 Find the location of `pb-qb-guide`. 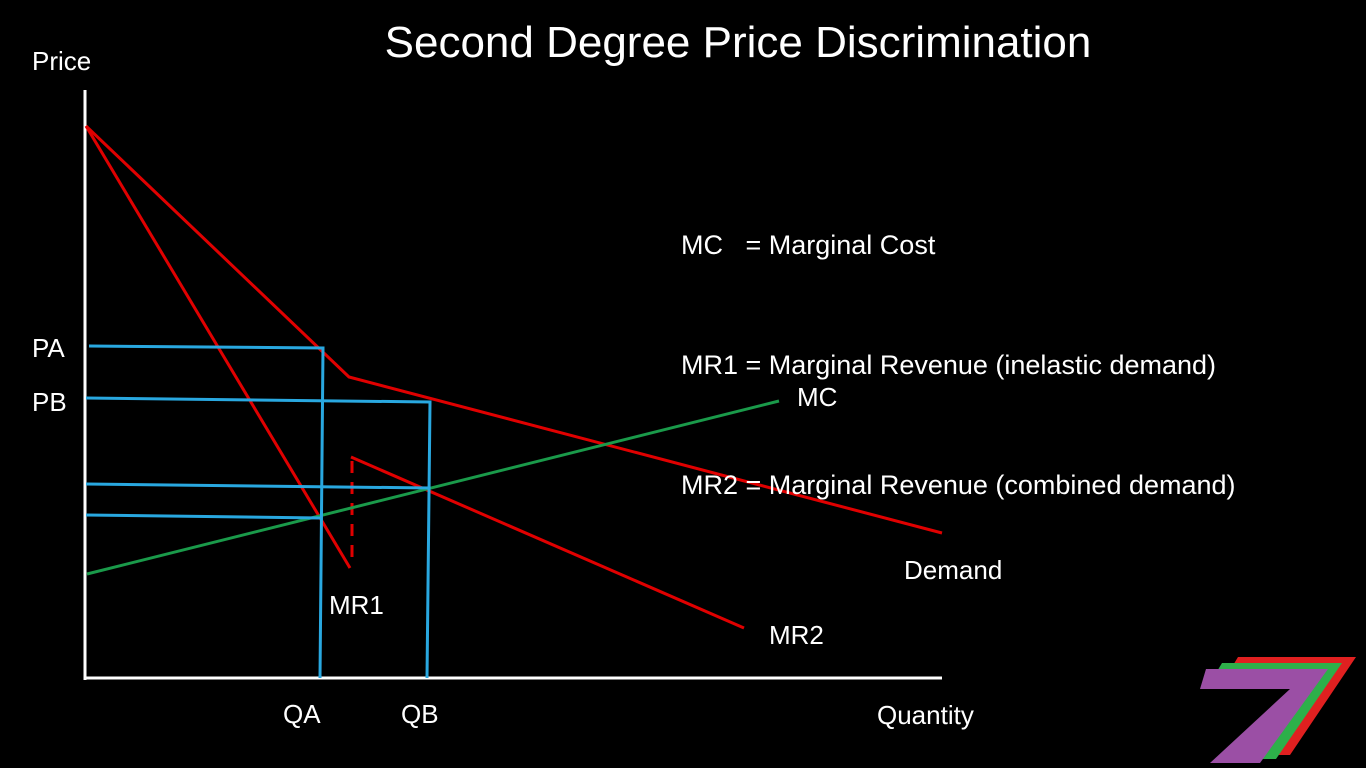

pb-qb-guide is located at coordinates (258, 537).